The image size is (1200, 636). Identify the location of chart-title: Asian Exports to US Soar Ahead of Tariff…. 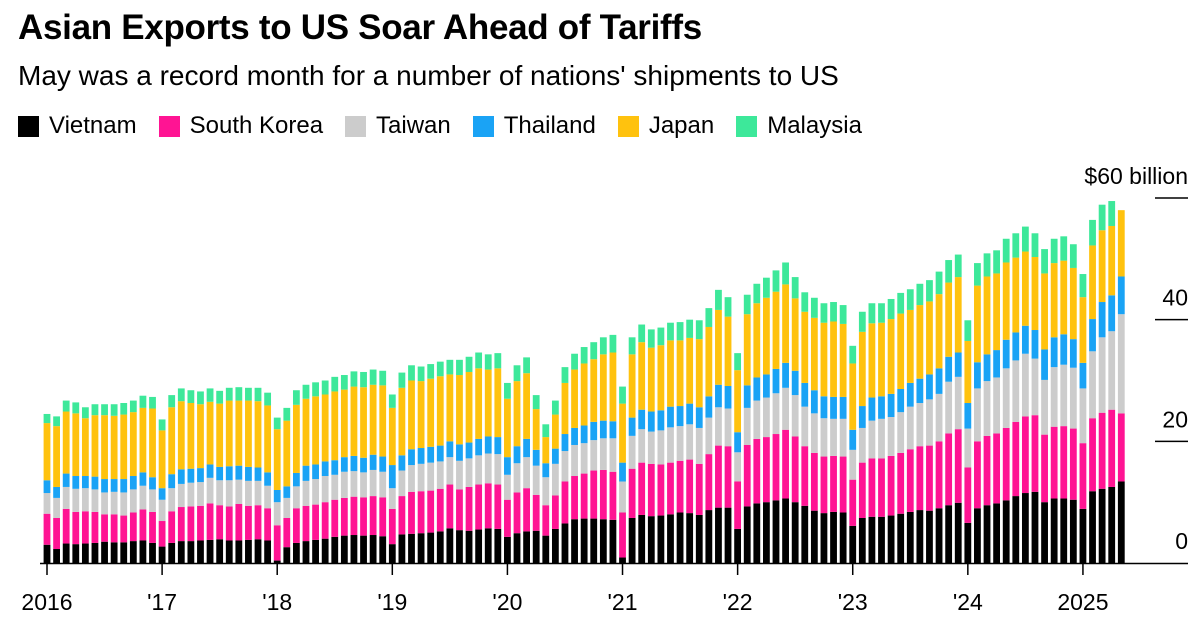
(360, 27).